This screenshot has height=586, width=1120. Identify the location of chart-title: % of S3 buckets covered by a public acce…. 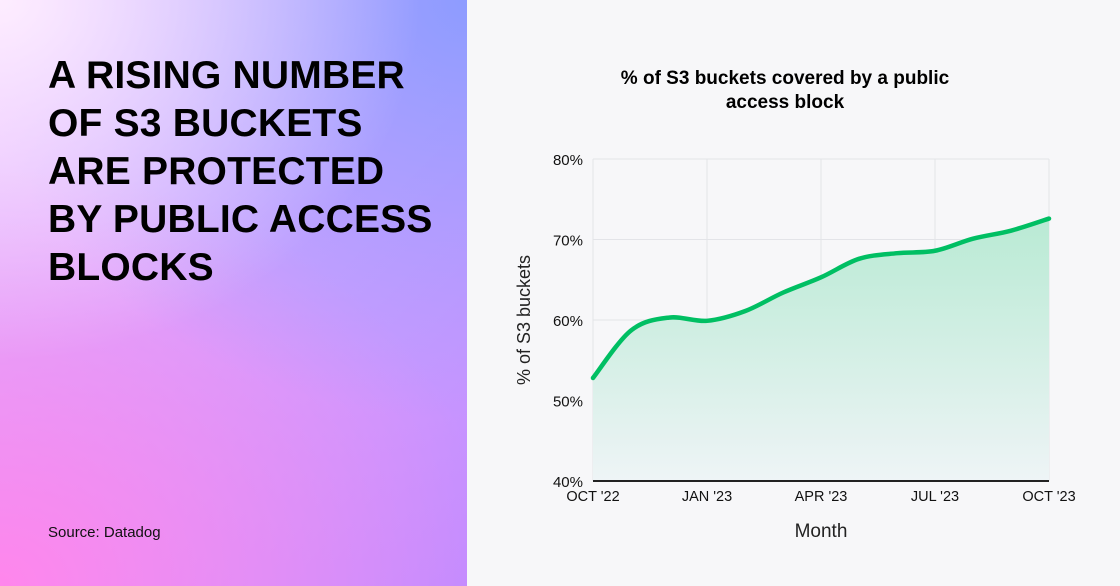
(785, 90).